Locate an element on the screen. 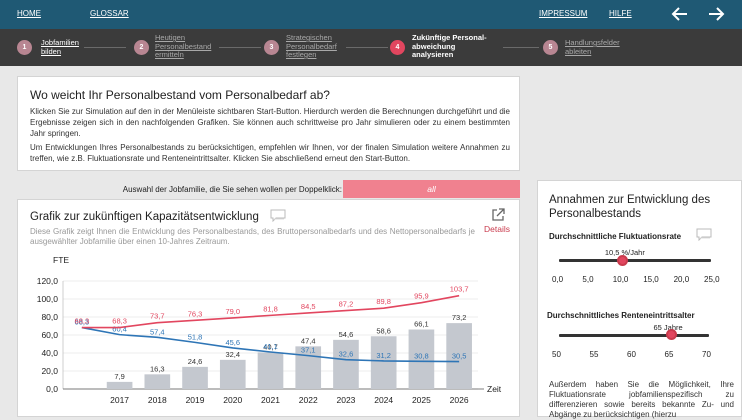  y-tick-label: 80,0 is located at coordinates (49, 317).